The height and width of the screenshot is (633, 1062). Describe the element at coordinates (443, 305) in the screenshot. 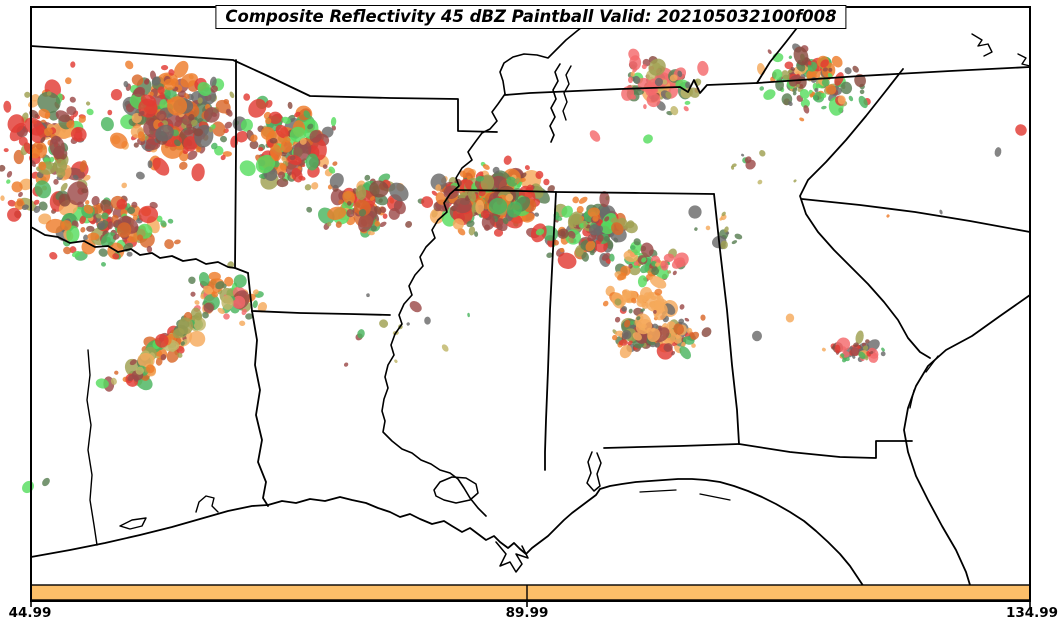

I see `mississippi-river` at that location.